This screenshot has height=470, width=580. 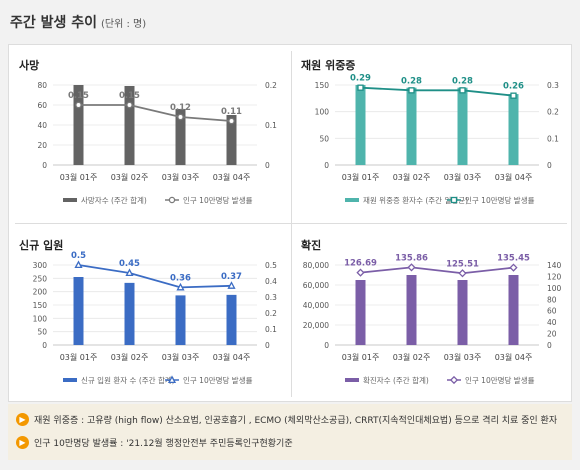 I want to click on y-left-tick-label: 250, so click(x=40, y=278).